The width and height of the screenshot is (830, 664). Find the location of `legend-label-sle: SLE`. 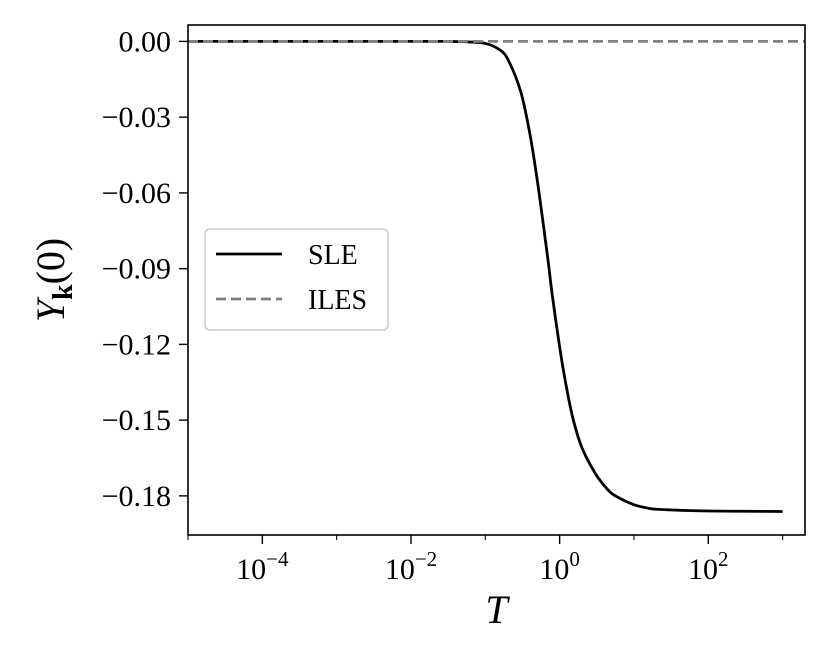

legend-label-sle: SLE is located at coordinates (333, 255).